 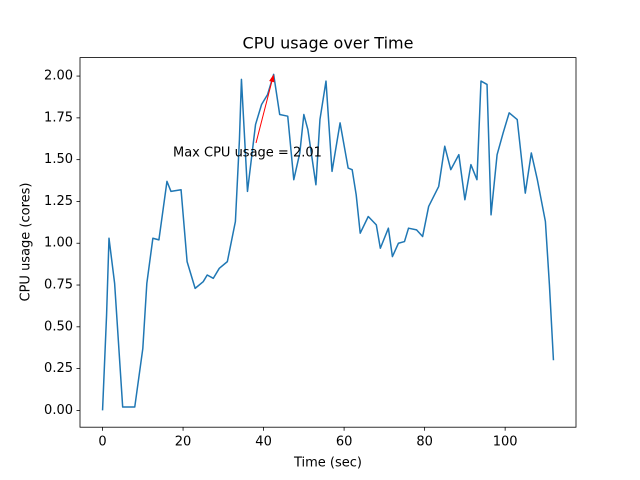 What do you see at coordinates (58, 159) in the screenshot?
I see `y-tick-label: 1.50` at bounding box center [58, 159].